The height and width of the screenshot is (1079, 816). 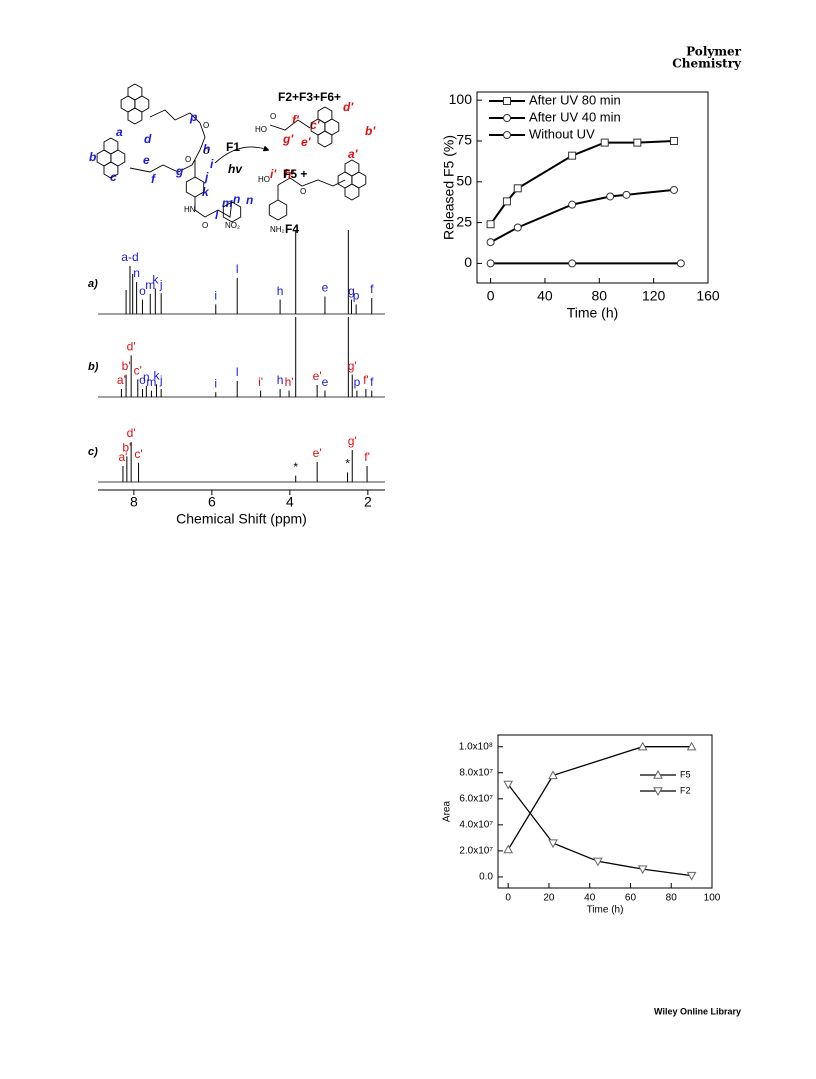 I want to click on y-tick-label: 0.0, so click(x=486, y=877).